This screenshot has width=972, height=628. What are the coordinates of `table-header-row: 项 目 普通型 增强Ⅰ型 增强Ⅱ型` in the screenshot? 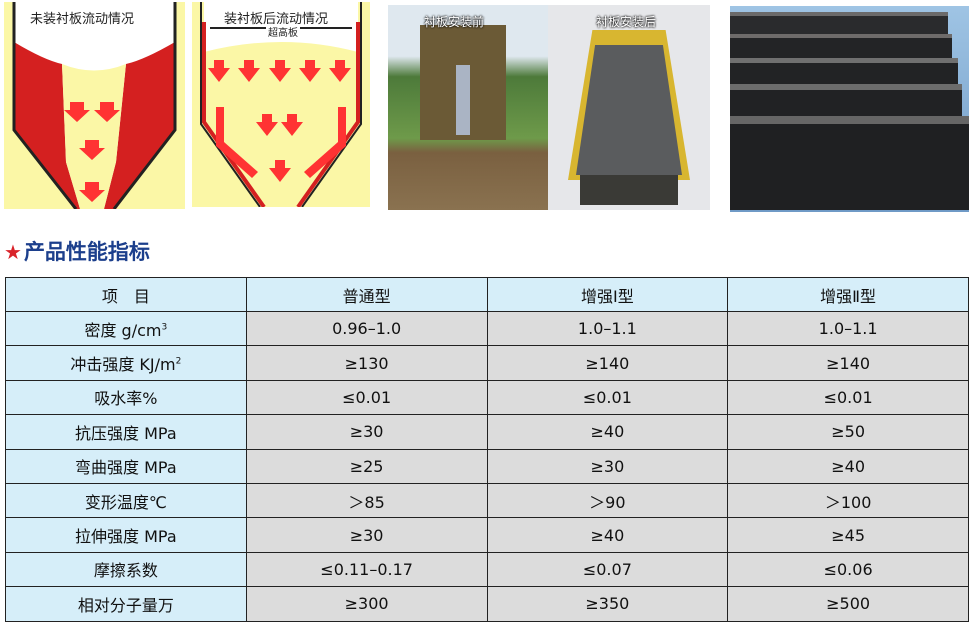 It's located at (487, 294).